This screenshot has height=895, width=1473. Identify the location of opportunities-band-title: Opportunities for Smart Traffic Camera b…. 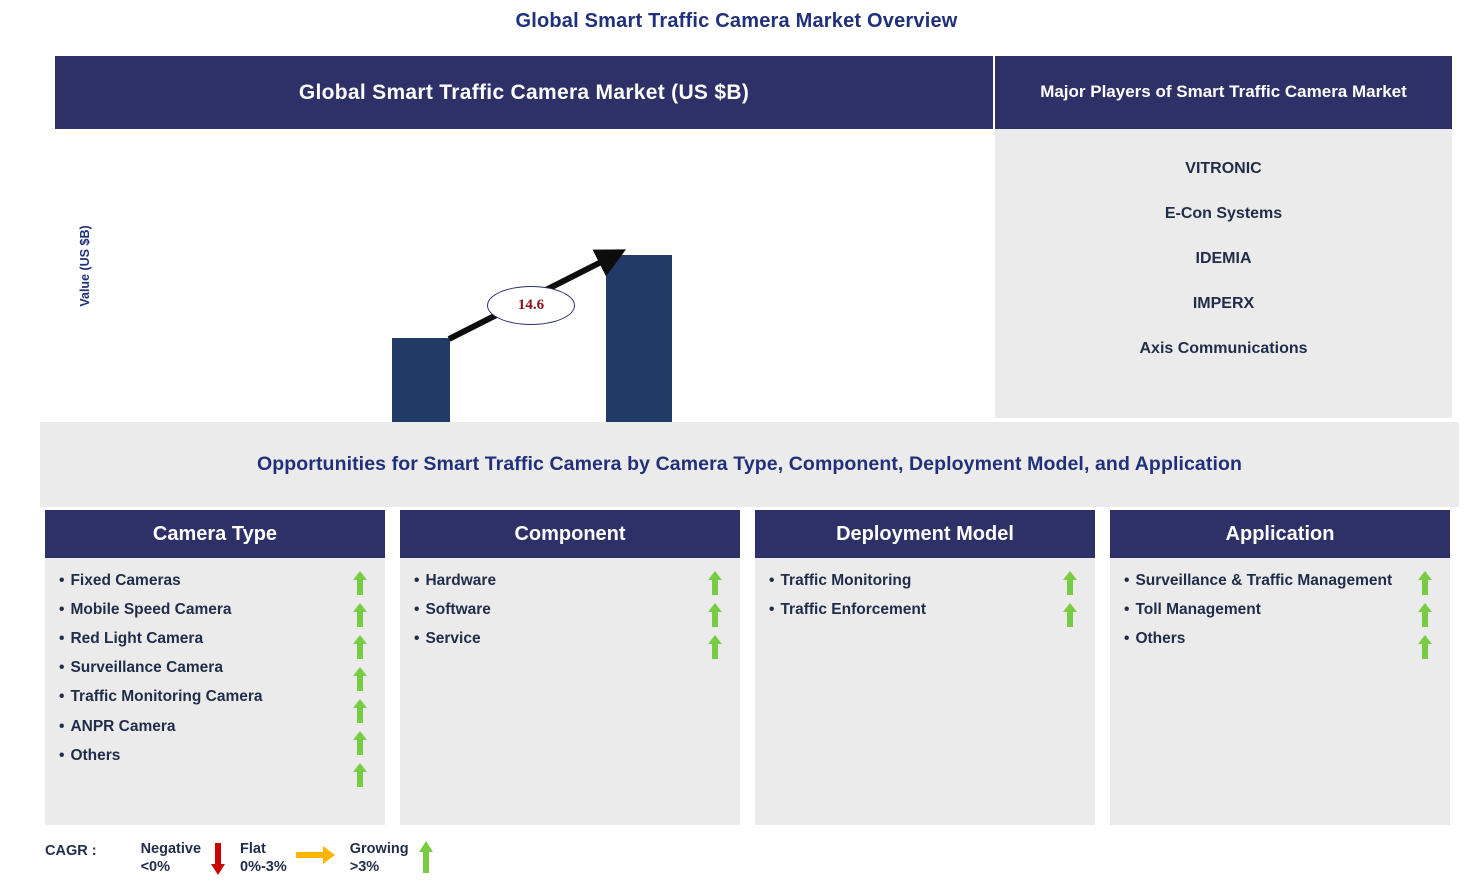
(749, 464).